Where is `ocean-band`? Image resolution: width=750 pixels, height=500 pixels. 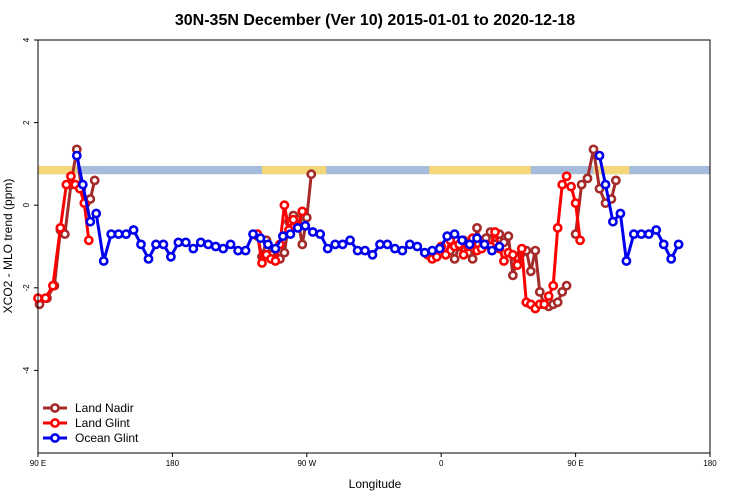 ocean-band is located at coordinates (374, 170).